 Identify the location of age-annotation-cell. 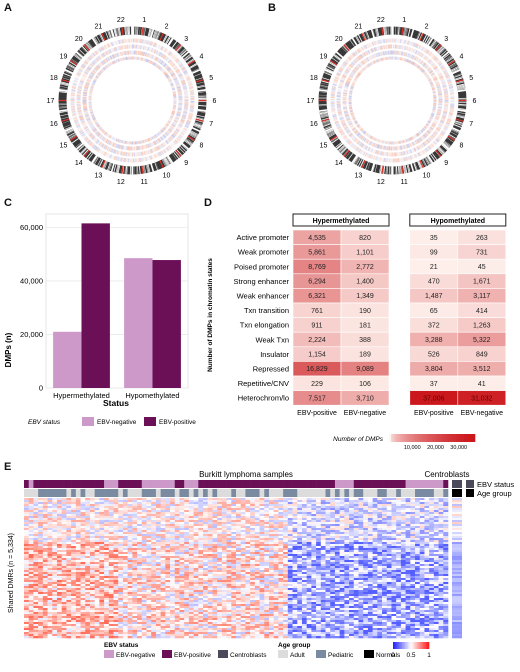
(446, 493).